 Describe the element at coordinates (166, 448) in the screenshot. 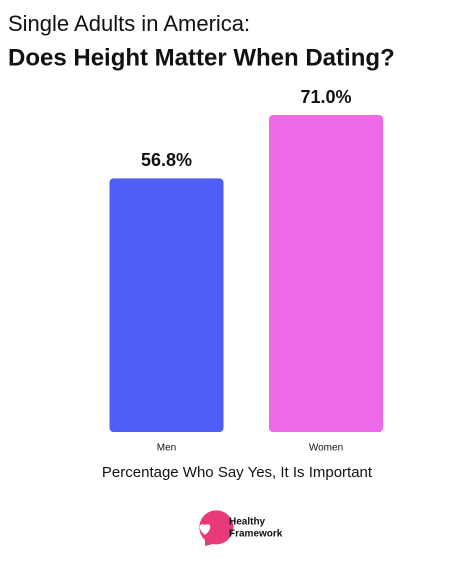

I see `x-tick-label: Men` at that location.